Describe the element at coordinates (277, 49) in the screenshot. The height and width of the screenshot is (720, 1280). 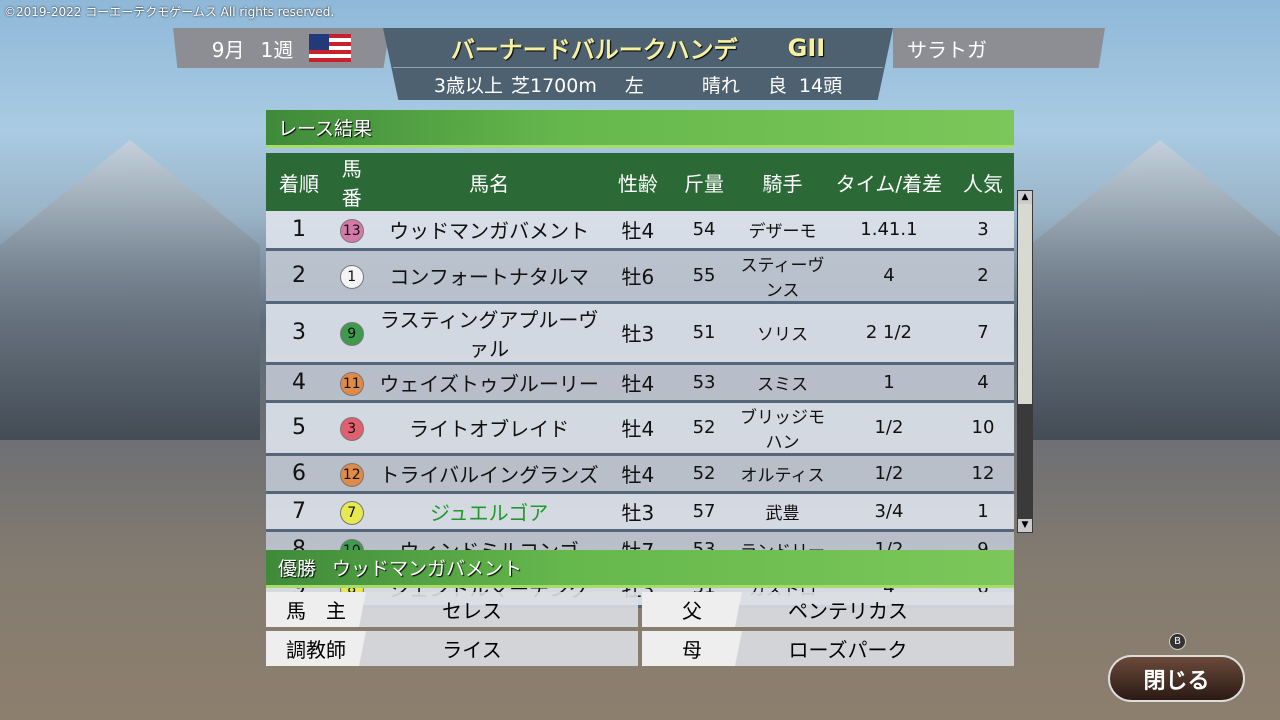
I see `week: 1週` at that location.